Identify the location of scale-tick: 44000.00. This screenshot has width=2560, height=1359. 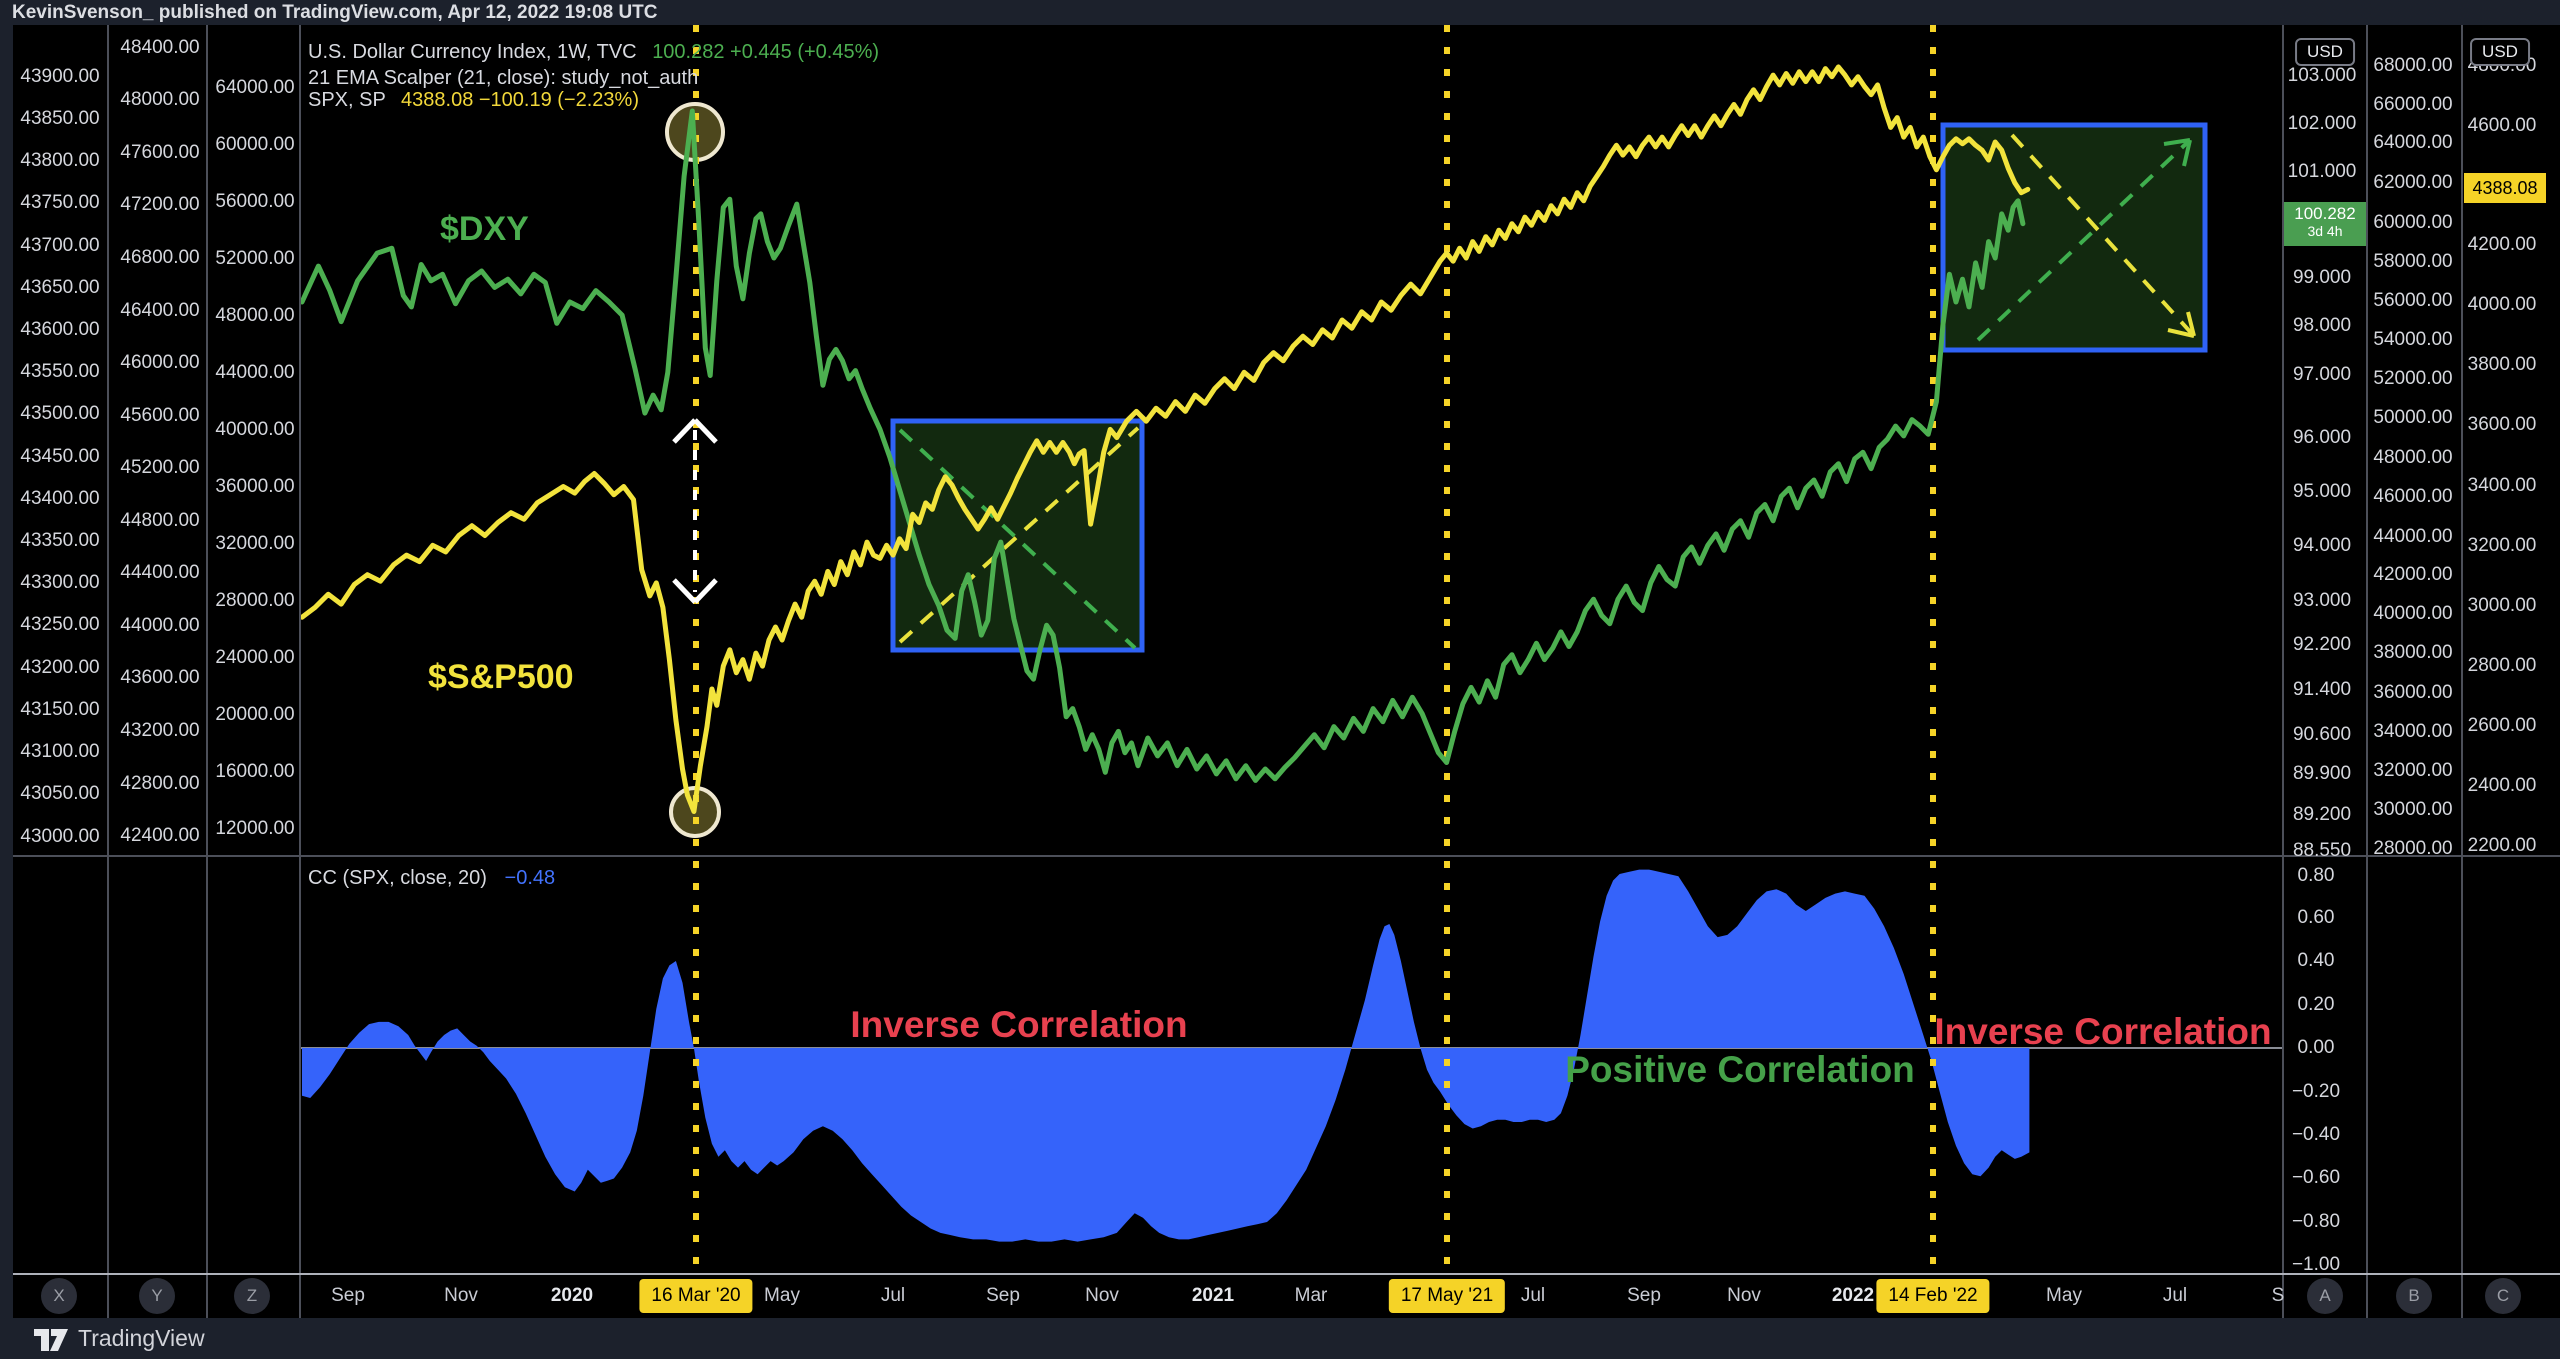
(2413, 536).